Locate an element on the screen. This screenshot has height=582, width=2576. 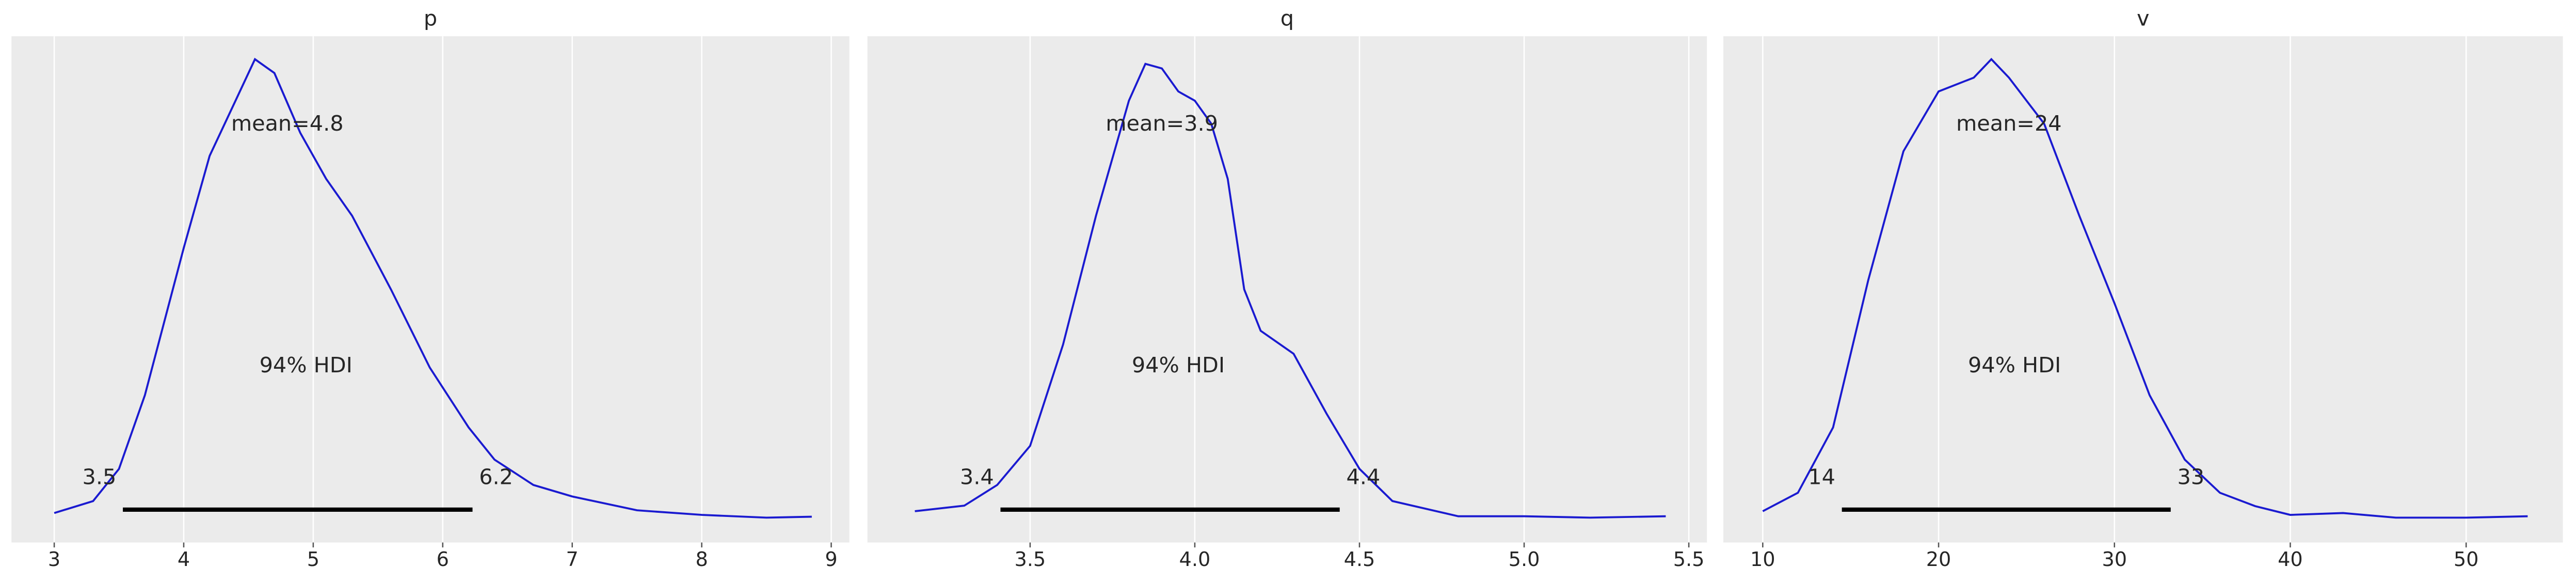
x-tick-label: 5 is located at coordinates (313, 559).